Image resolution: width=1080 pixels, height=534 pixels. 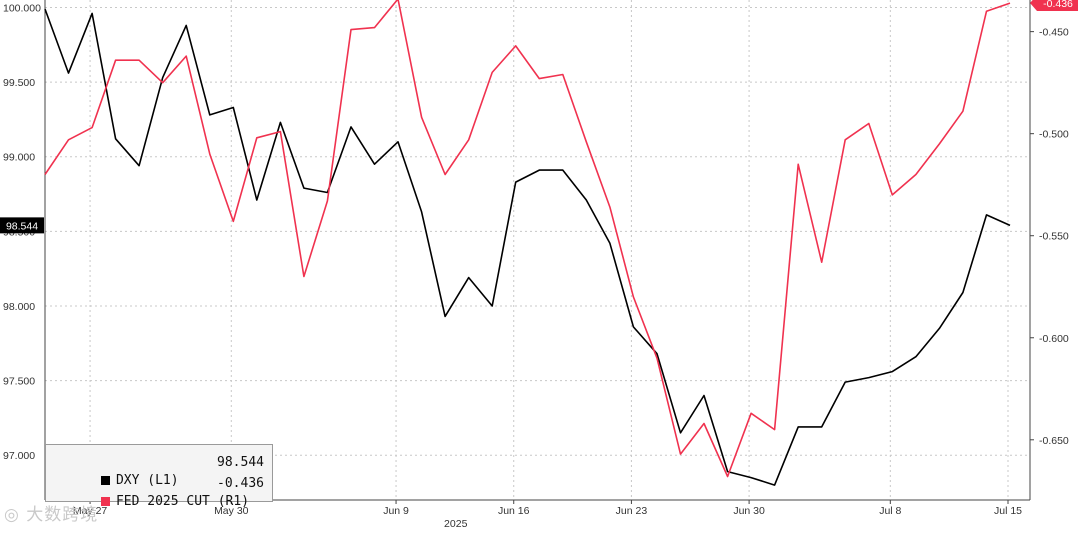 I want to click on y-right-tick-label: -0.650, so click(x=1054, y=441).